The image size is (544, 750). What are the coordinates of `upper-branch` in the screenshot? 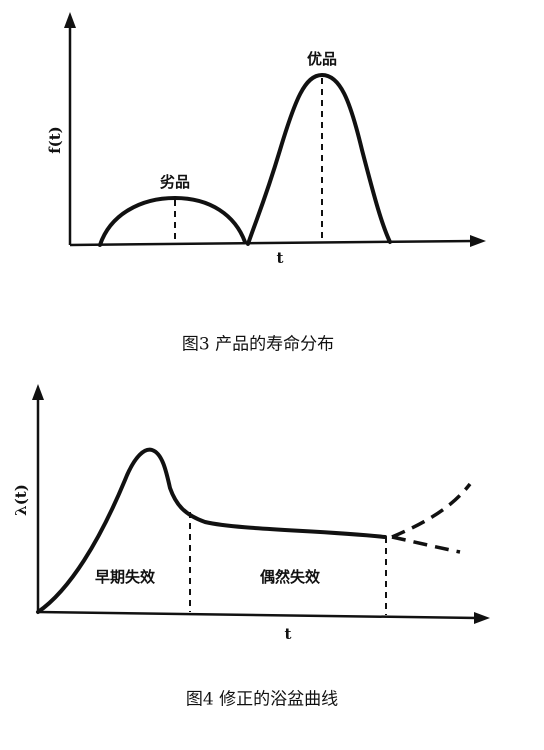 It's located at (431, 510).